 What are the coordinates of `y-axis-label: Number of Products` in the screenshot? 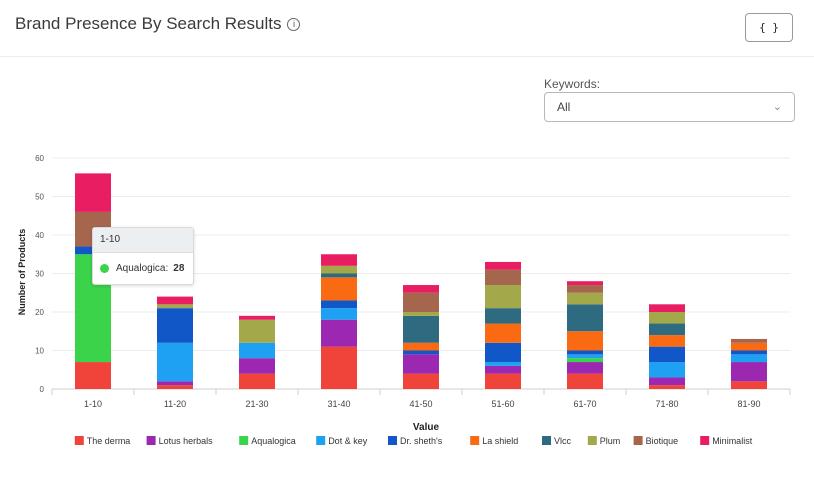 It's located at (22, 272).